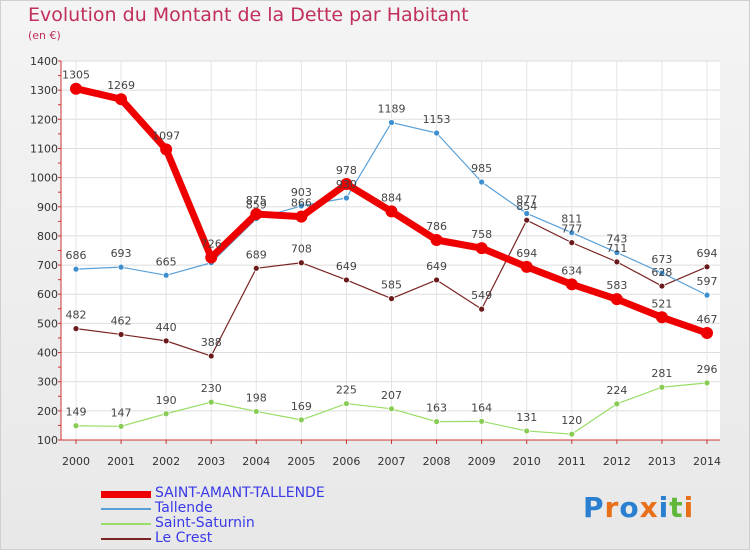  What do you see at coordinates (571, 219) in the screenshot?
I see `data-label: 811` at bounding box center [571, 219].